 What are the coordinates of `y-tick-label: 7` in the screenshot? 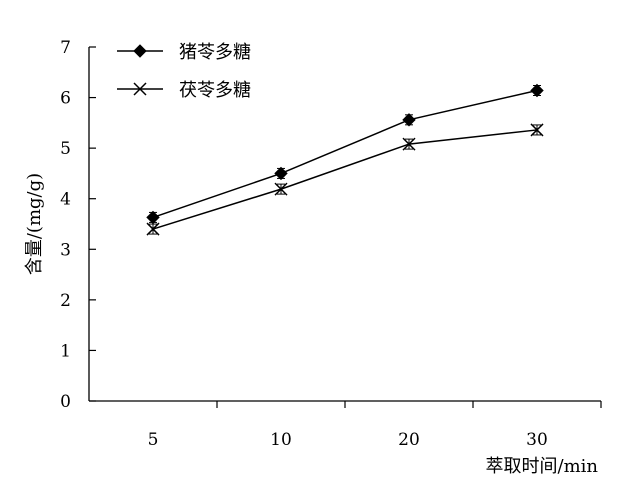 It's located at (65, 48).